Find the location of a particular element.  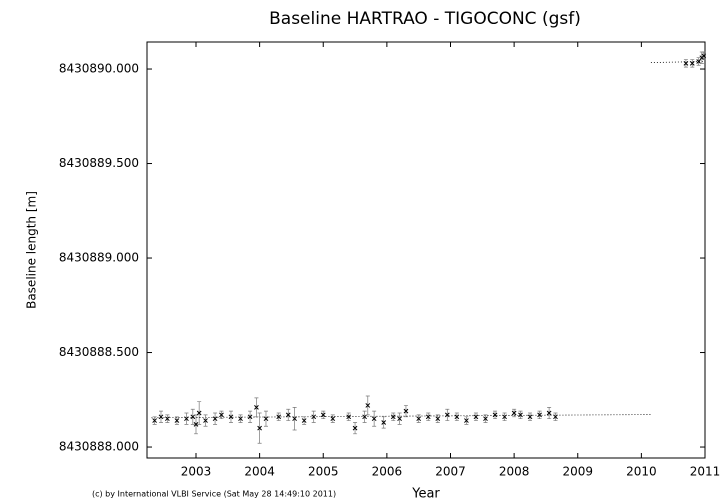

y-tick-label: 8430888.500 is located at coordinates (99, 352).